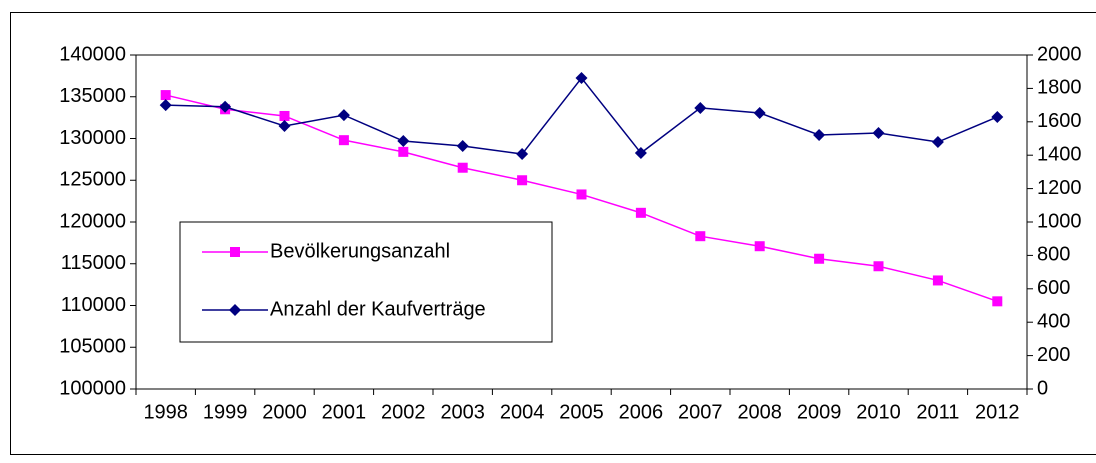 The image size is (1096, 463). Describe the element at coordinates (1059, 154) in the screenshot. I see `y2-tick-label: 1400` at that location.